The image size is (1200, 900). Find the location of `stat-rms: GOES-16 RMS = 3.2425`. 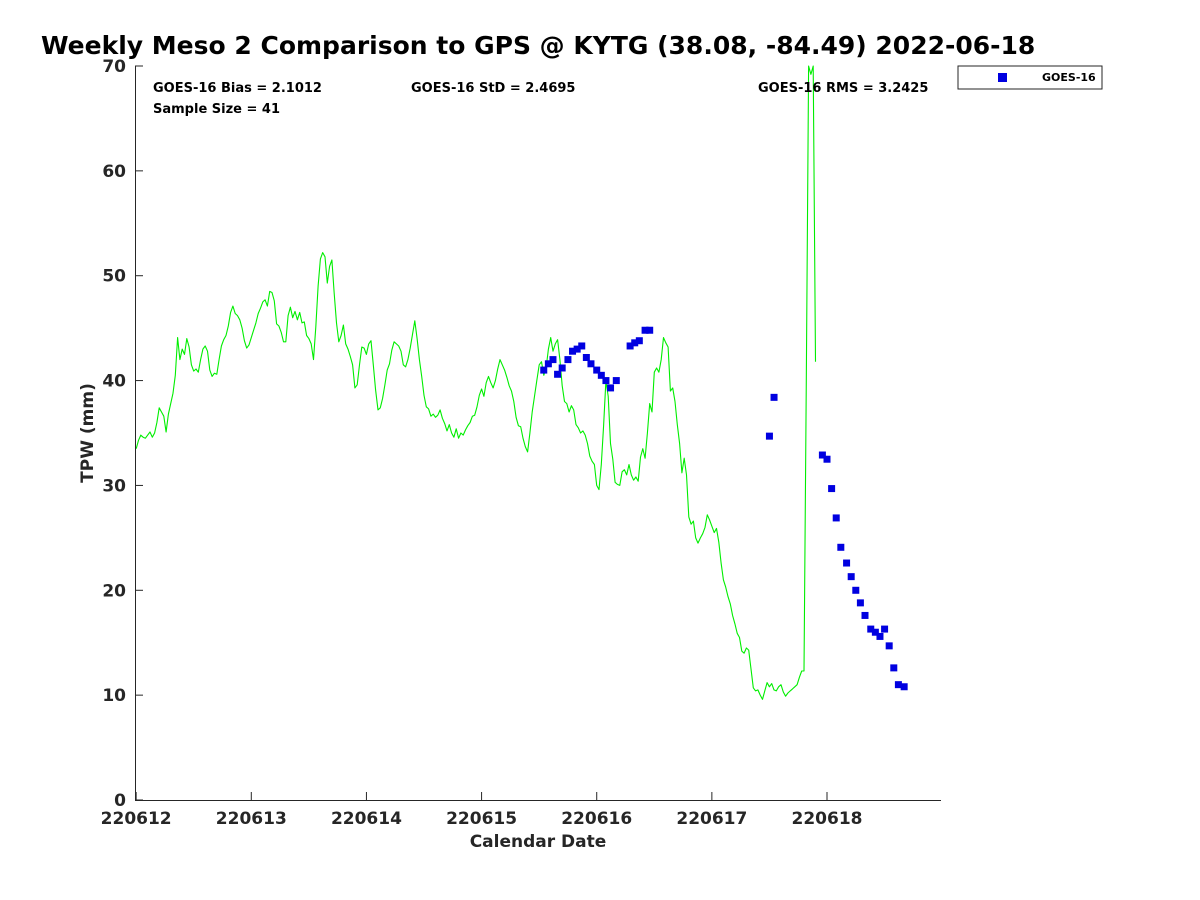

stat-rms: GOES-16 RMS = 3.2425 is located at coordinates (843, 88).